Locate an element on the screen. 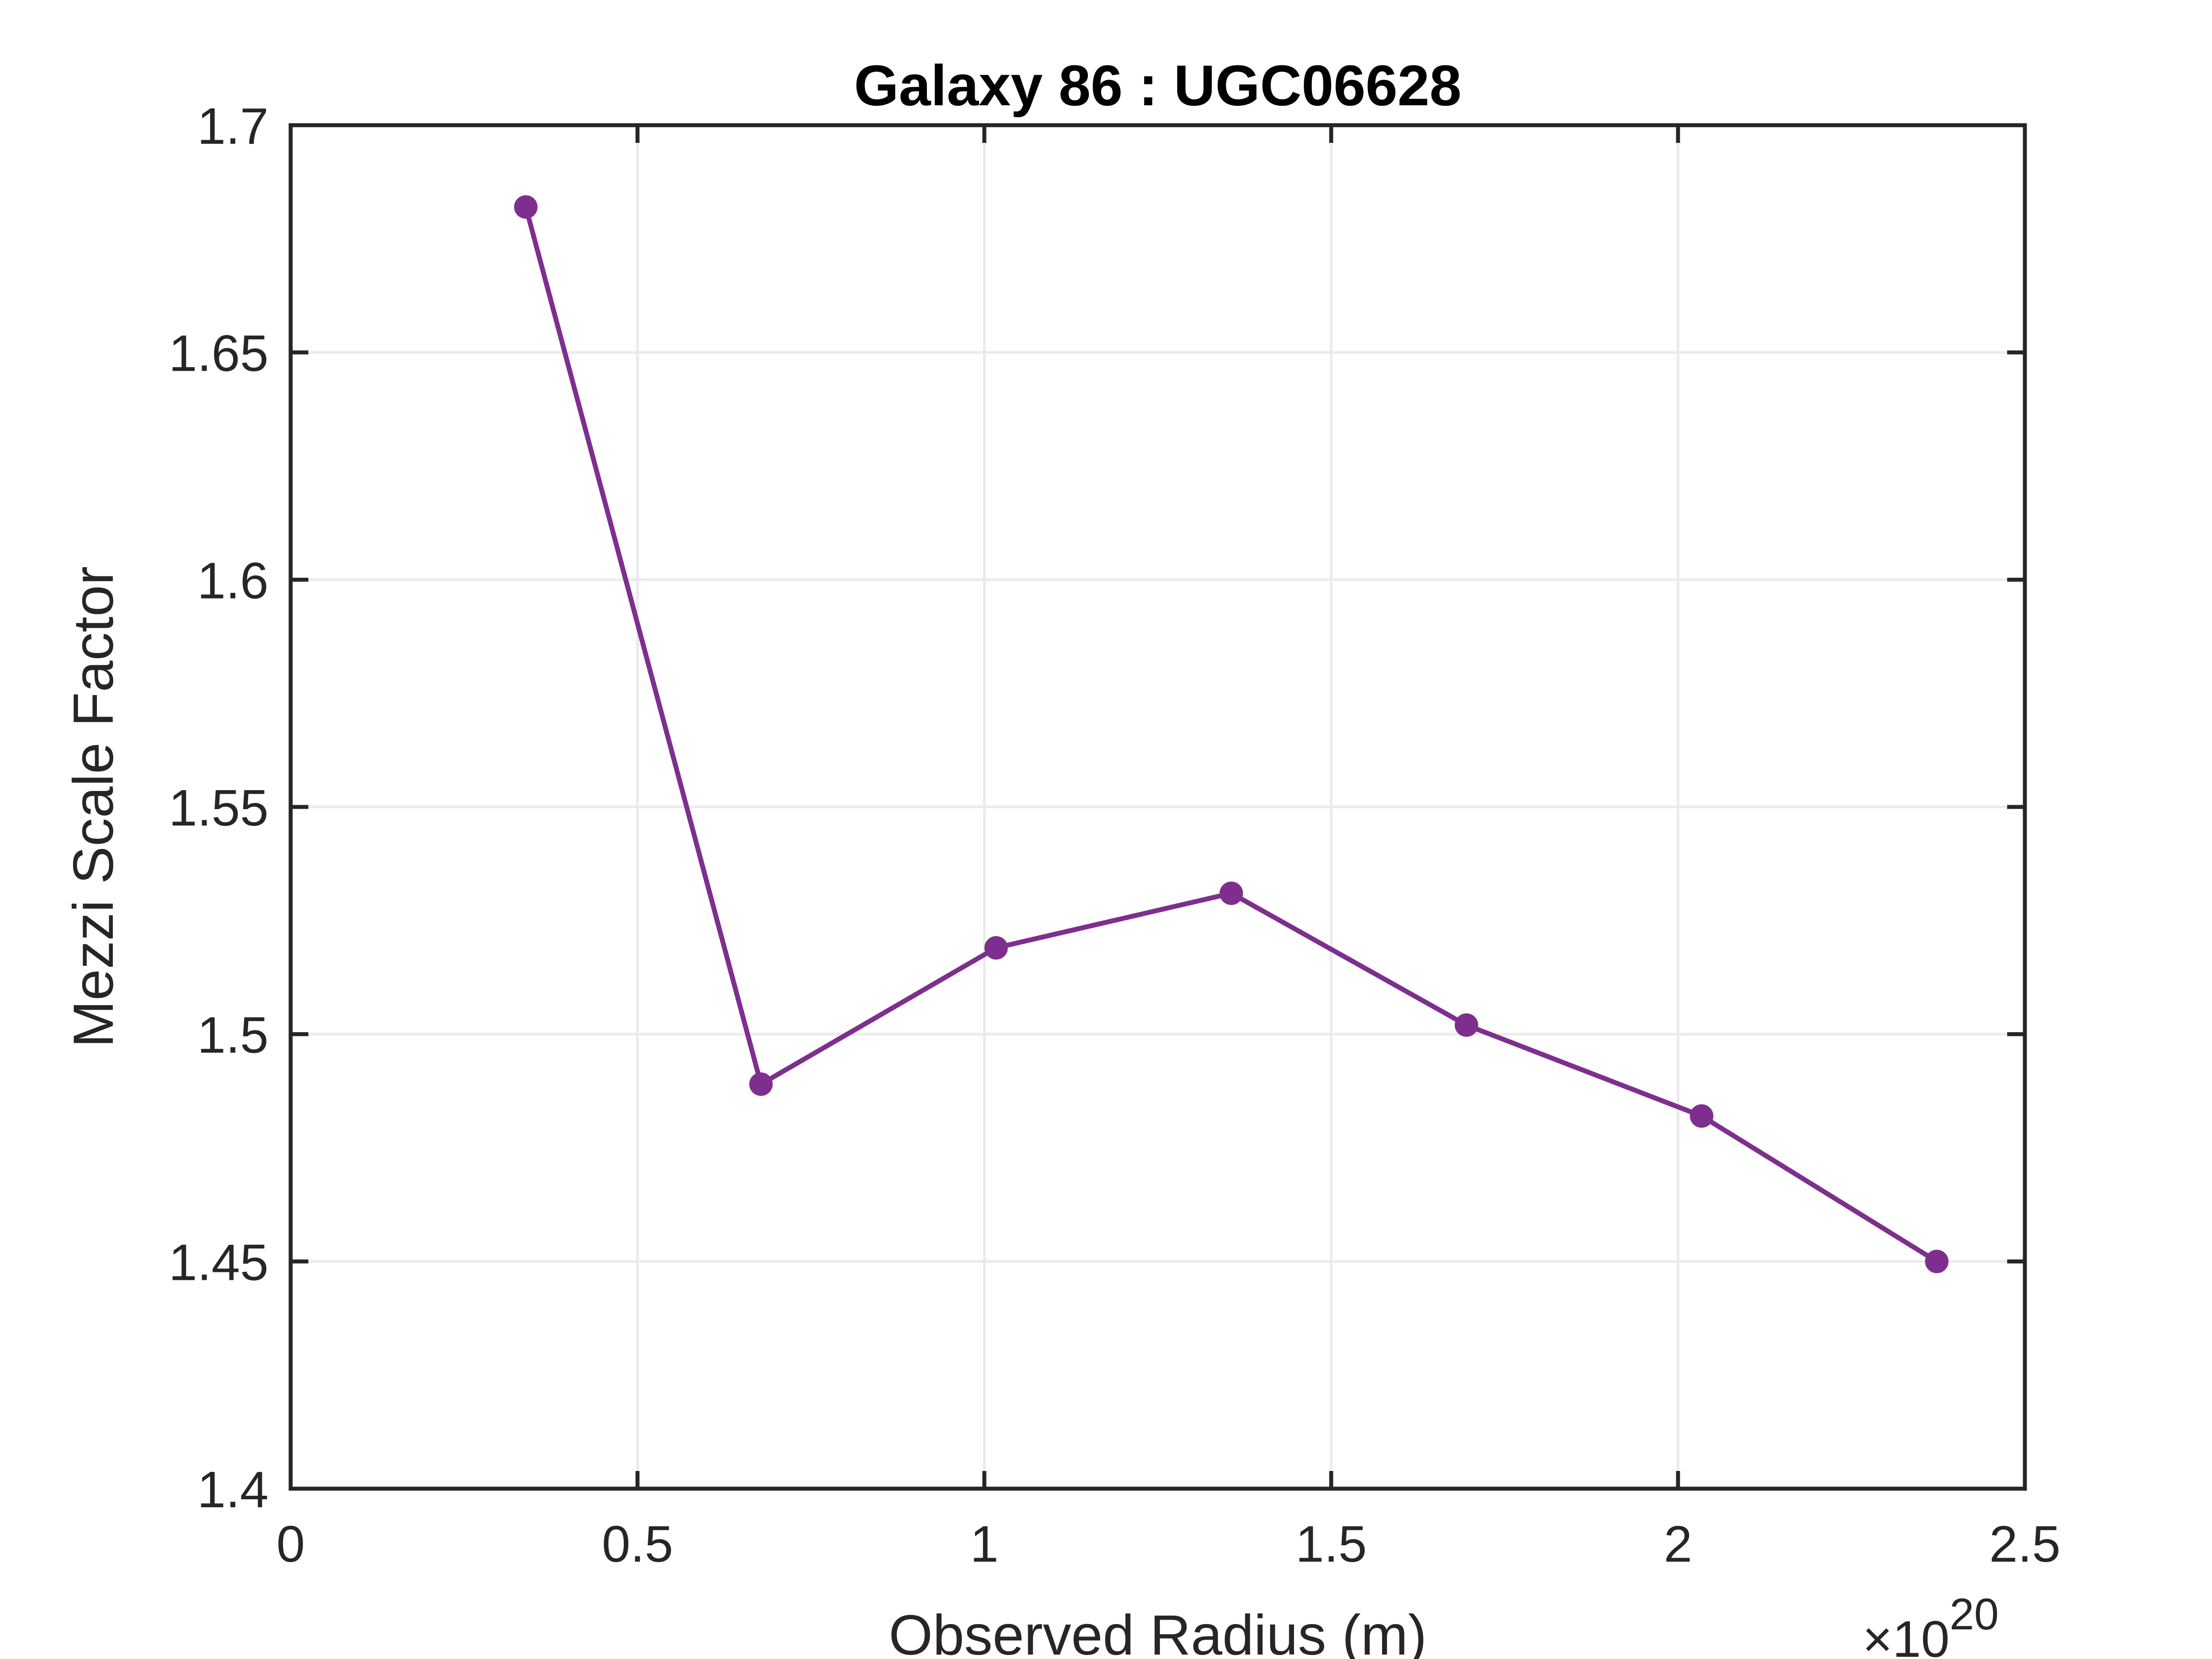 The image size is (2212, 1659). y-axis-label: Mezzi Scale Factor is located at coordinates (94, 807).